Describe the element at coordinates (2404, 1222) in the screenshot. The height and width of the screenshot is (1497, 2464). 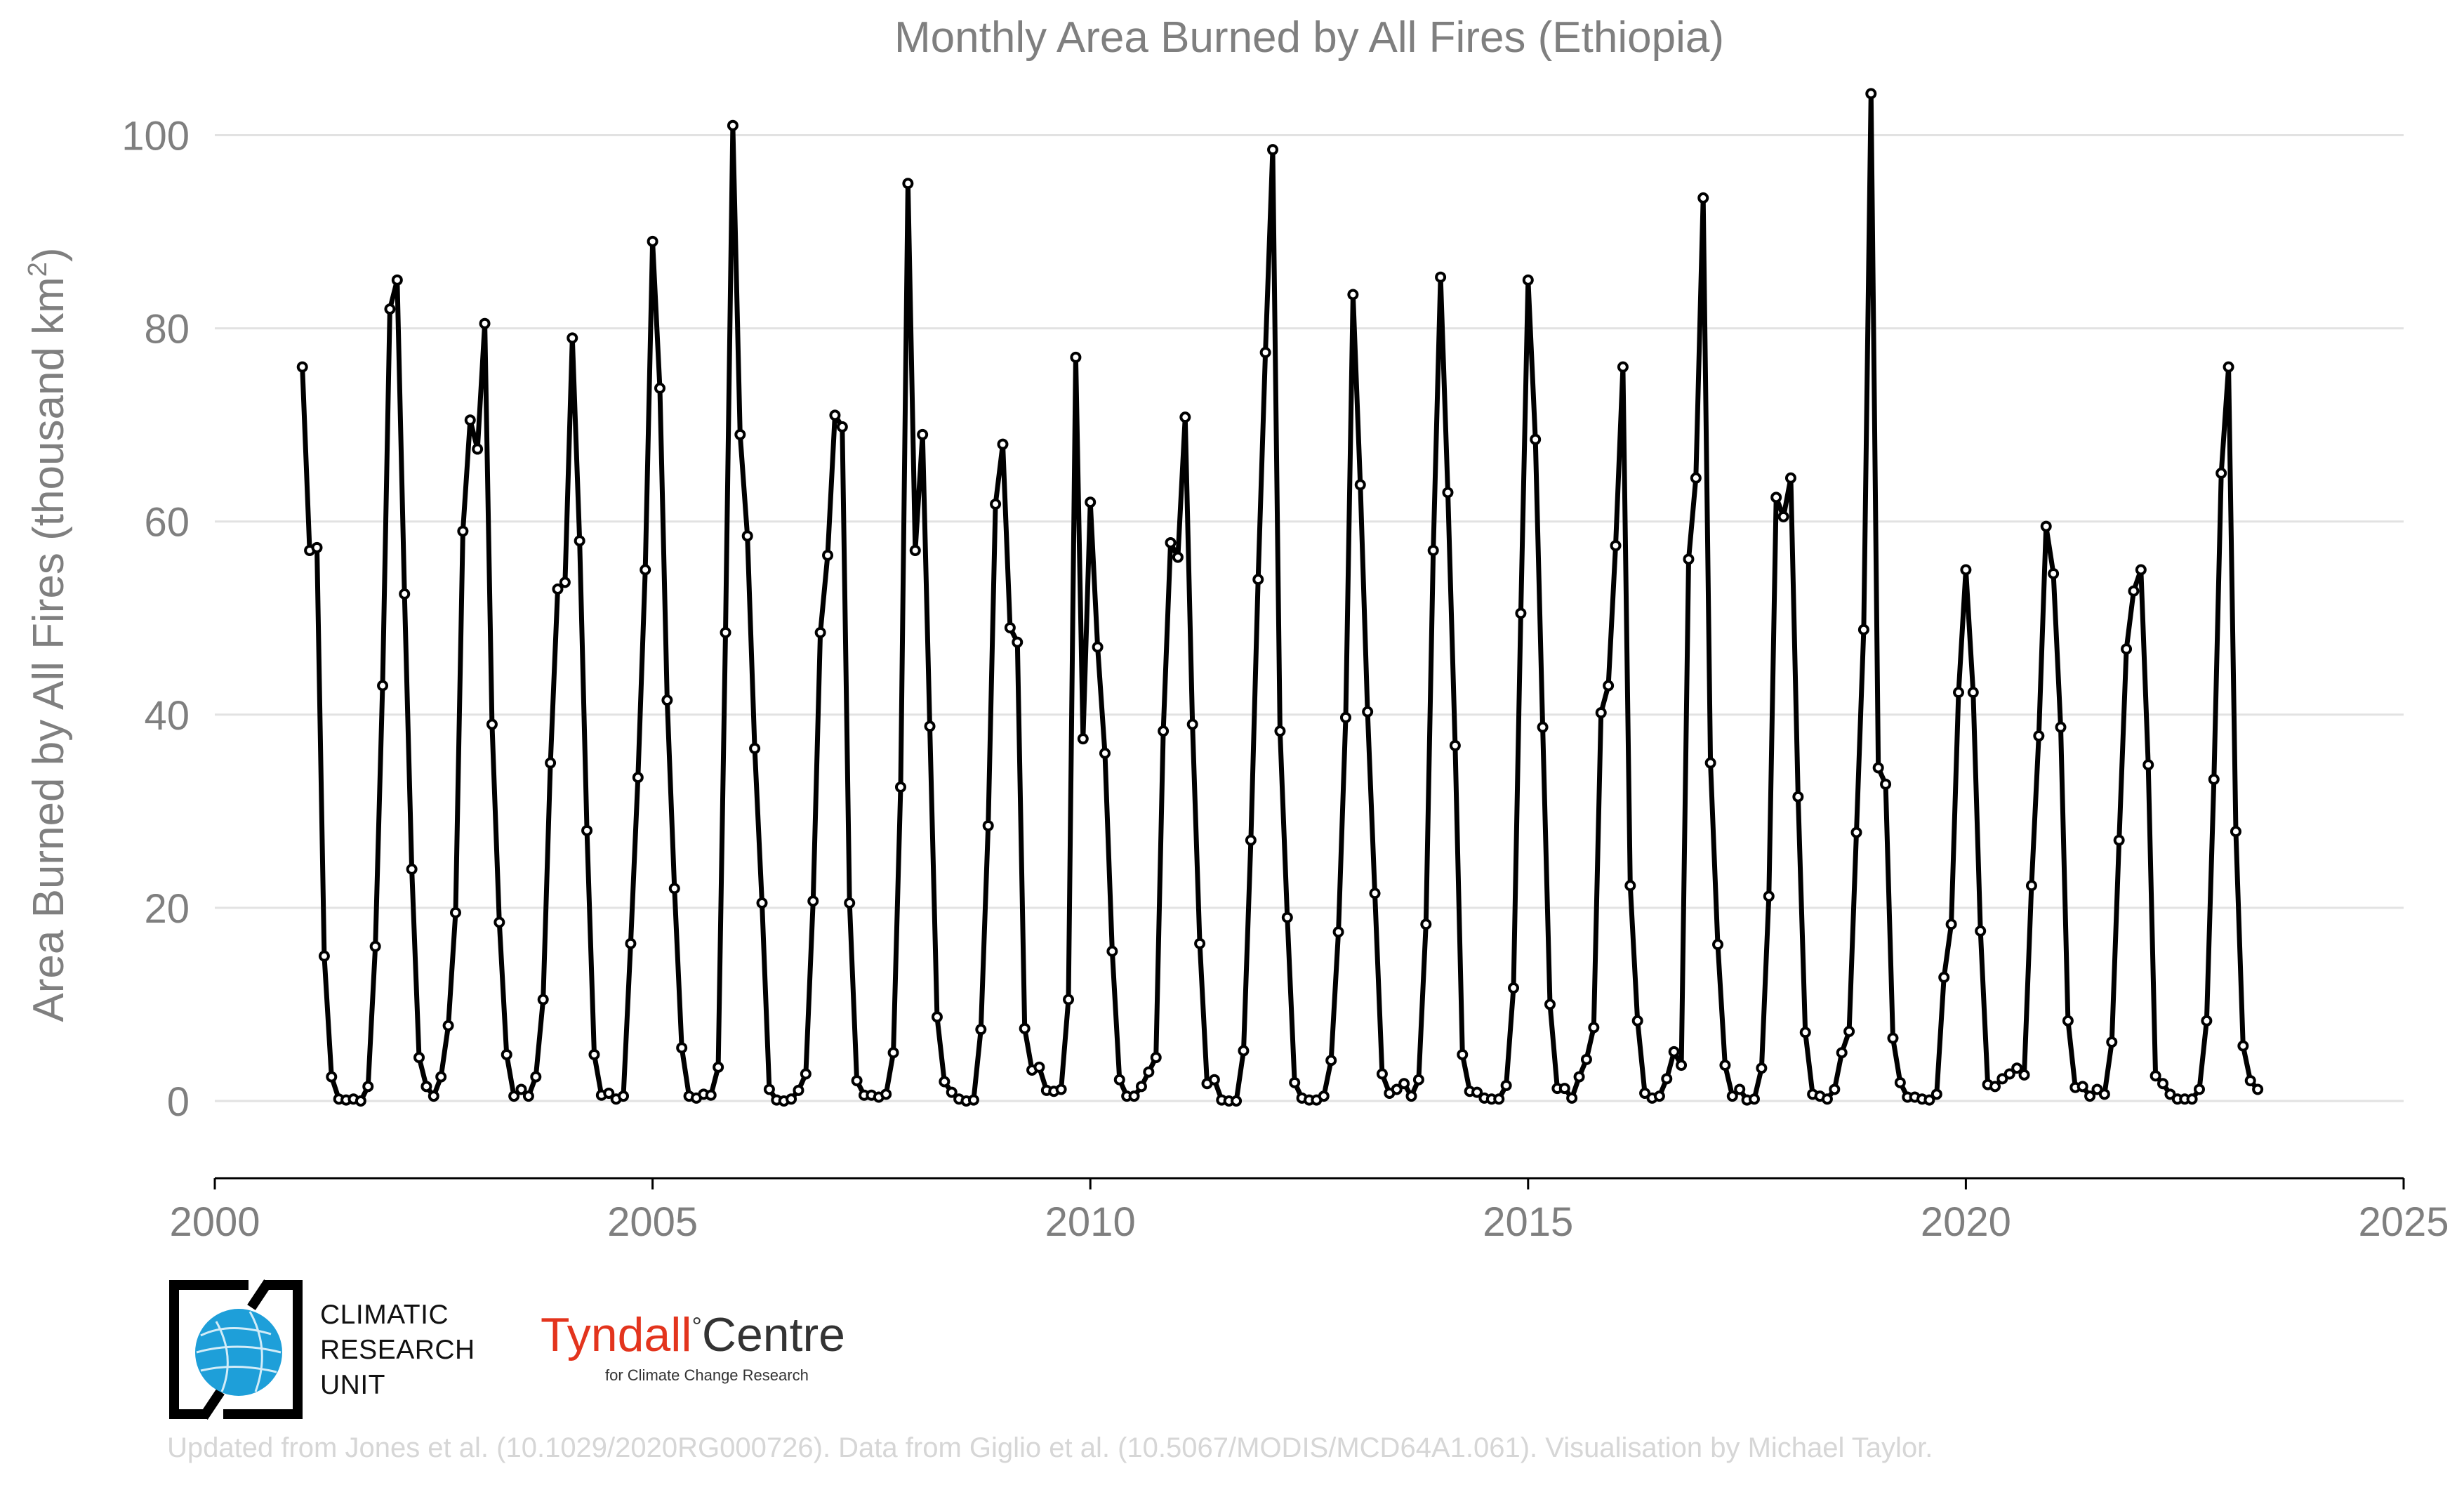
I see `x-tick-label: 2025` at that location.